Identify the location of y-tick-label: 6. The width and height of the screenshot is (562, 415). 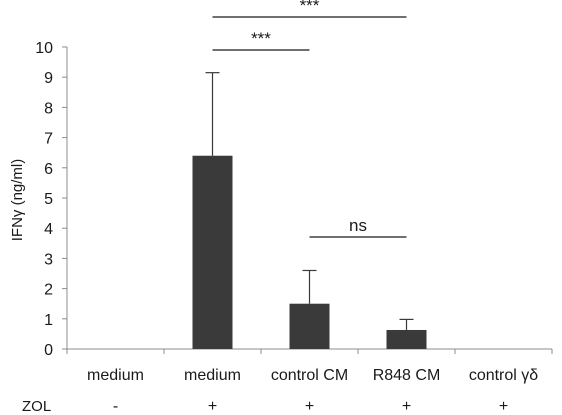
(48, 169).